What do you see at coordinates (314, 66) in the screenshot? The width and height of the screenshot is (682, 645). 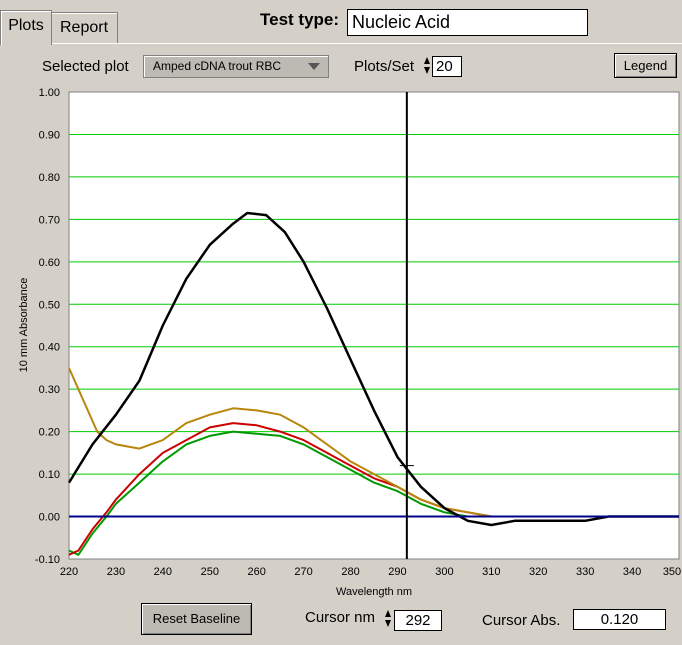 I see `chevron-down-icon` at bounding box center [314, 66].